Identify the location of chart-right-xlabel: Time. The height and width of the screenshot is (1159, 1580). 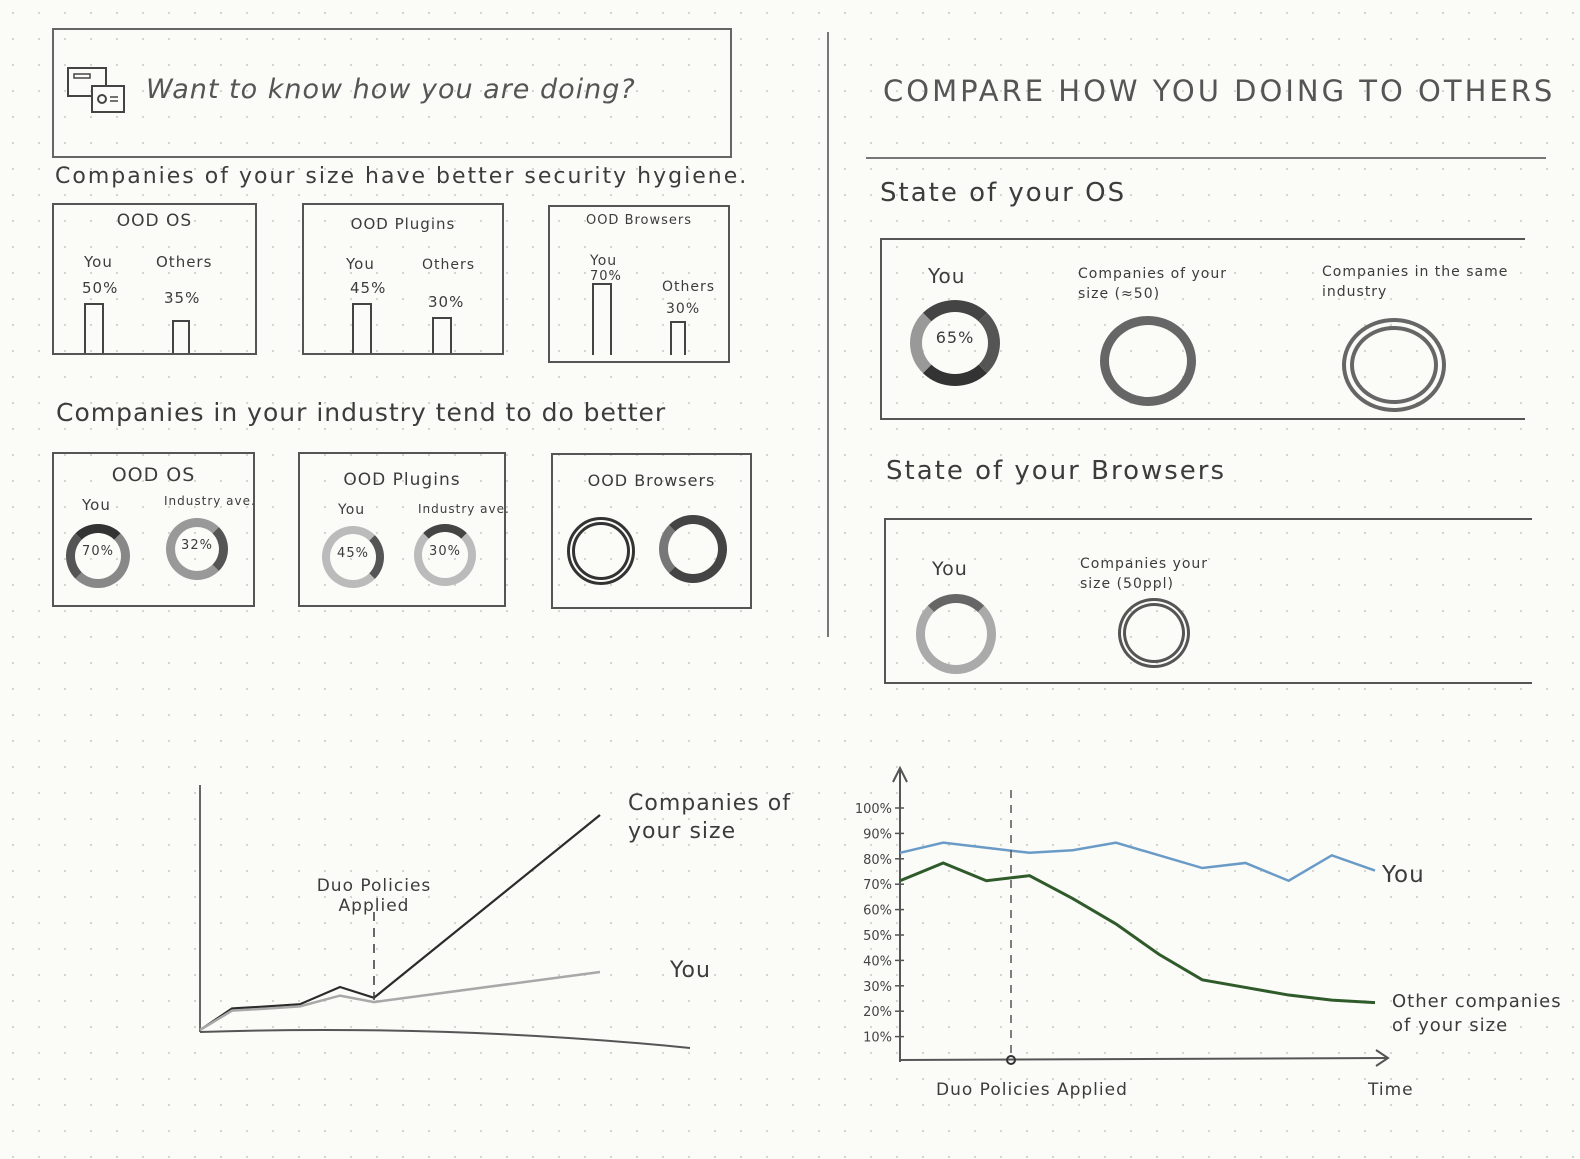
(1391, 1090).